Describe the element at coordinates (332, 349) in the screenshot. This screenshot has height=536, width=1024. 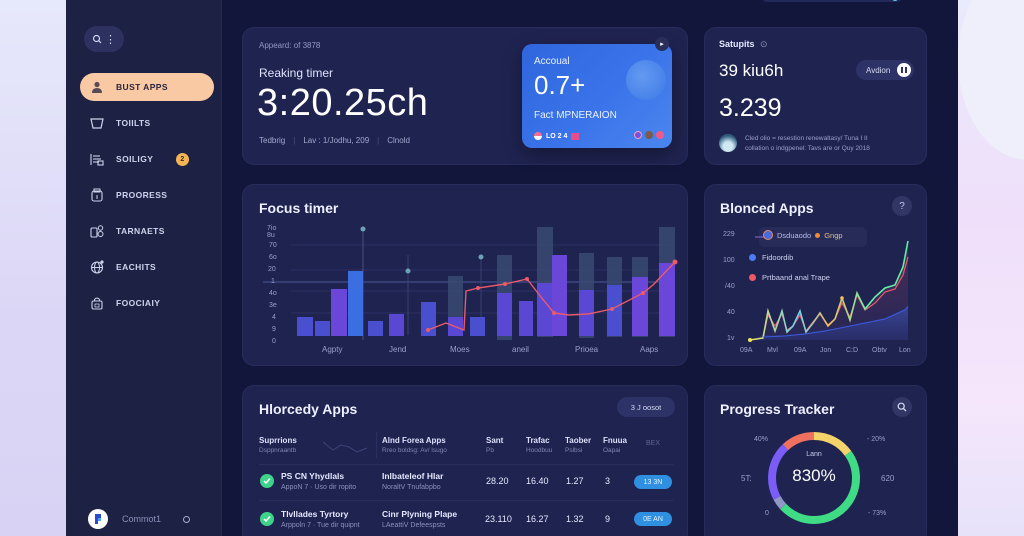
I see `x-tick: Agpty` at that location.